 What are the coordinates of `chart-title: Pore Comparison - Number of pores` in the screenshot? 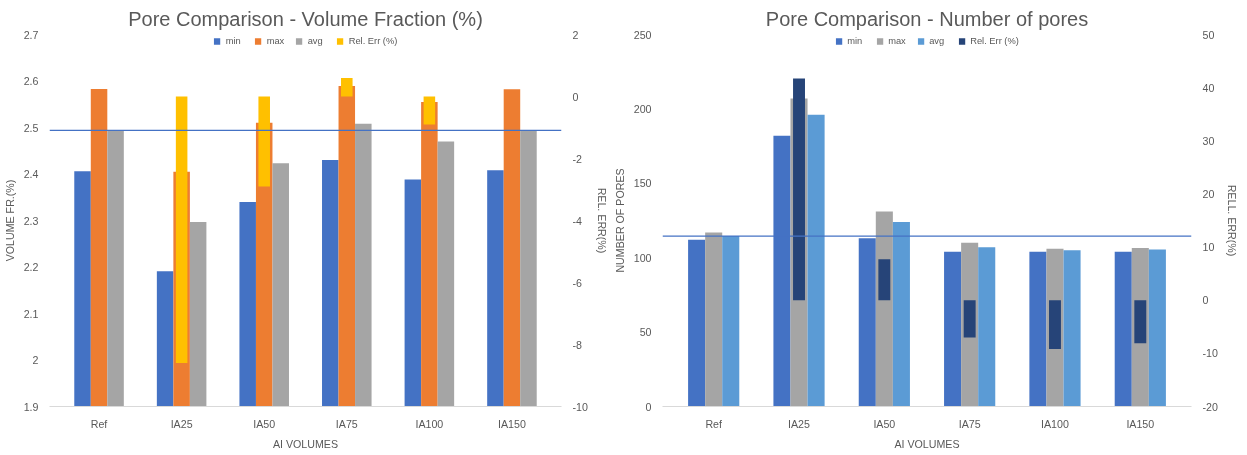 It's located at (927, 18).